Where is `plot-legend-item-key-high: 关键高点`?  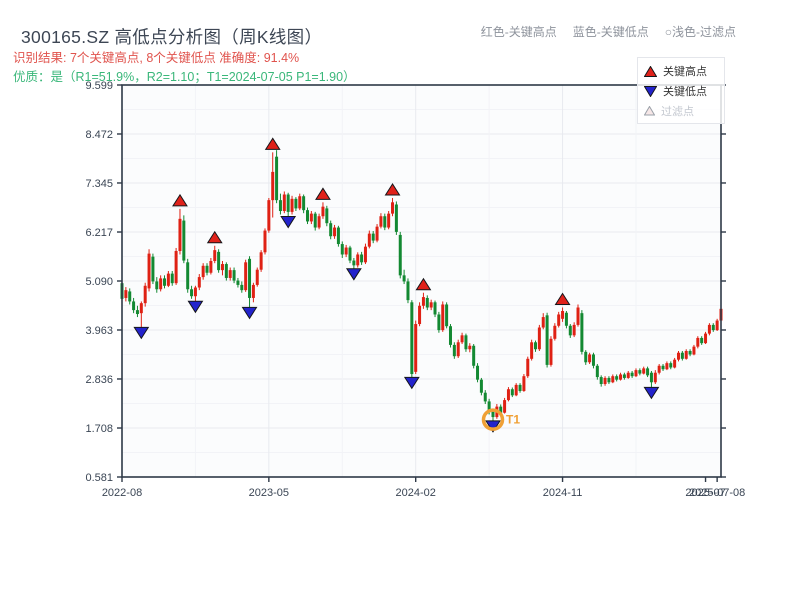
plot-legend-item-key-high: 关键高点 is located at coordinates (684, 71).